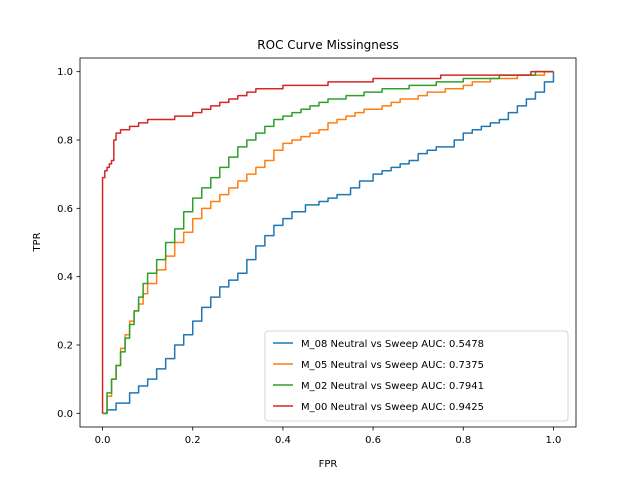 The height and width of the screenshot is (480, 640). Describe the element at coordinates (327, 45) in the screenshot. I see `chart-title: ROC Curve Missingness` at that location.